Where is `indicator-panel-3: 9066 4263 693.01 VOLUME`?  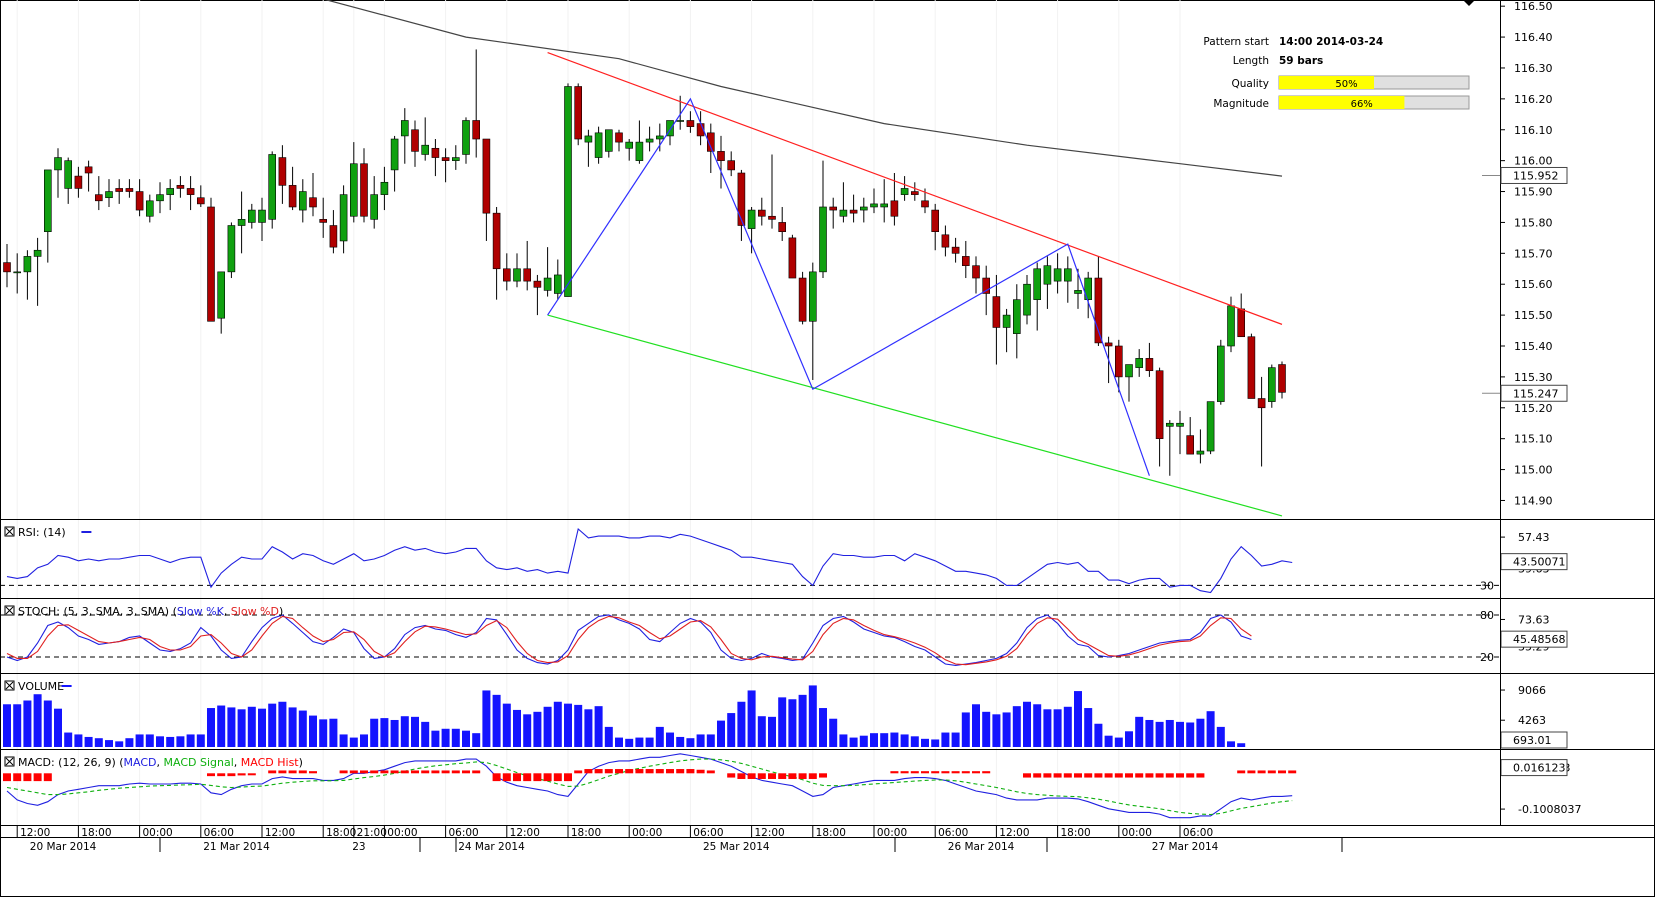 indicator-panel-3: 9066 4263 693.01 VOLUME is located at coordinates (827, 715).